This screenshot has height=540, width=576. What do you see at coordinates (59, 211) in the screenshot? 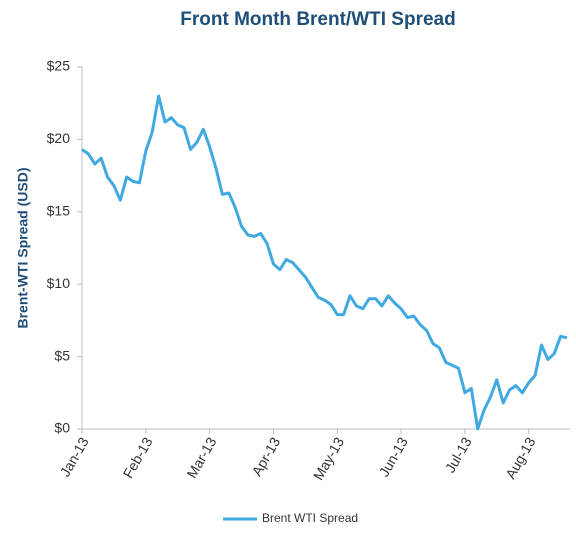
I see `y-tick-label: $15` at bounding box center [59, 211].